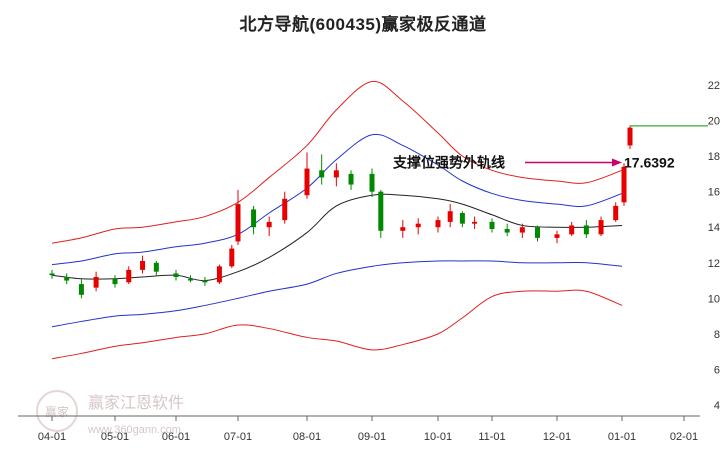 This screenshot has height=450, width=726. Describe the element at coordinates (714, 264) in the screenshot. I see `y-tick-label: 12` at that location.